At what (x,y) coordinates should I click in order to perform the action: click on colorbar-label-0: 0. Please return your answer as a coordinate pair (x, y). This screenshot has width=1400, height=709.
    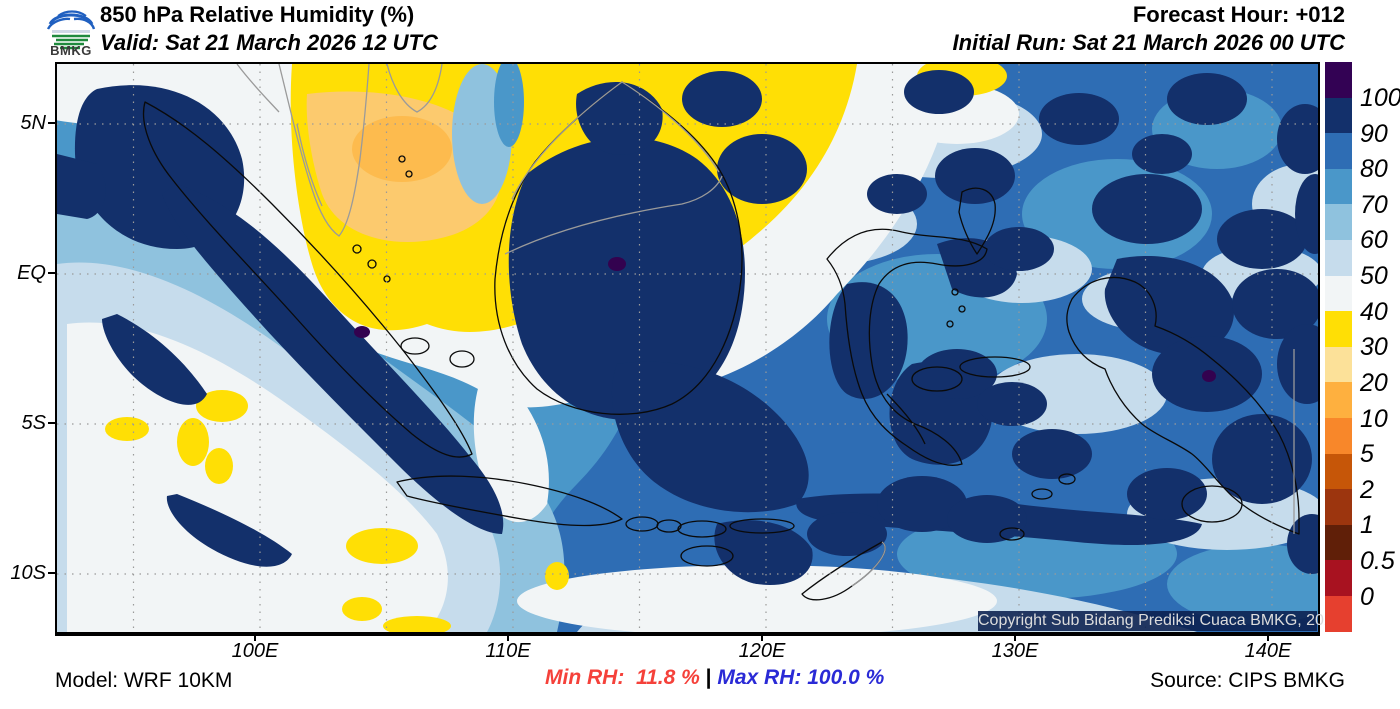
    Looking at the image, I should click on (1367, 597).